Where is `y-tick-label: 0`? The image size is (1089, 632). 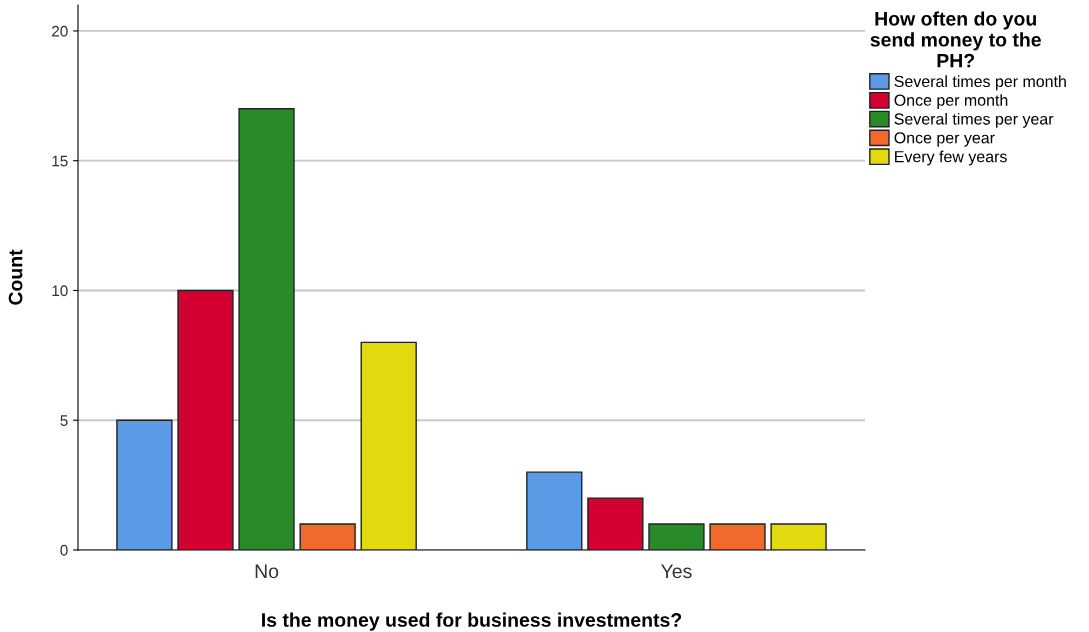
y-tick-label: 0 is located at coordinates (64, 550).